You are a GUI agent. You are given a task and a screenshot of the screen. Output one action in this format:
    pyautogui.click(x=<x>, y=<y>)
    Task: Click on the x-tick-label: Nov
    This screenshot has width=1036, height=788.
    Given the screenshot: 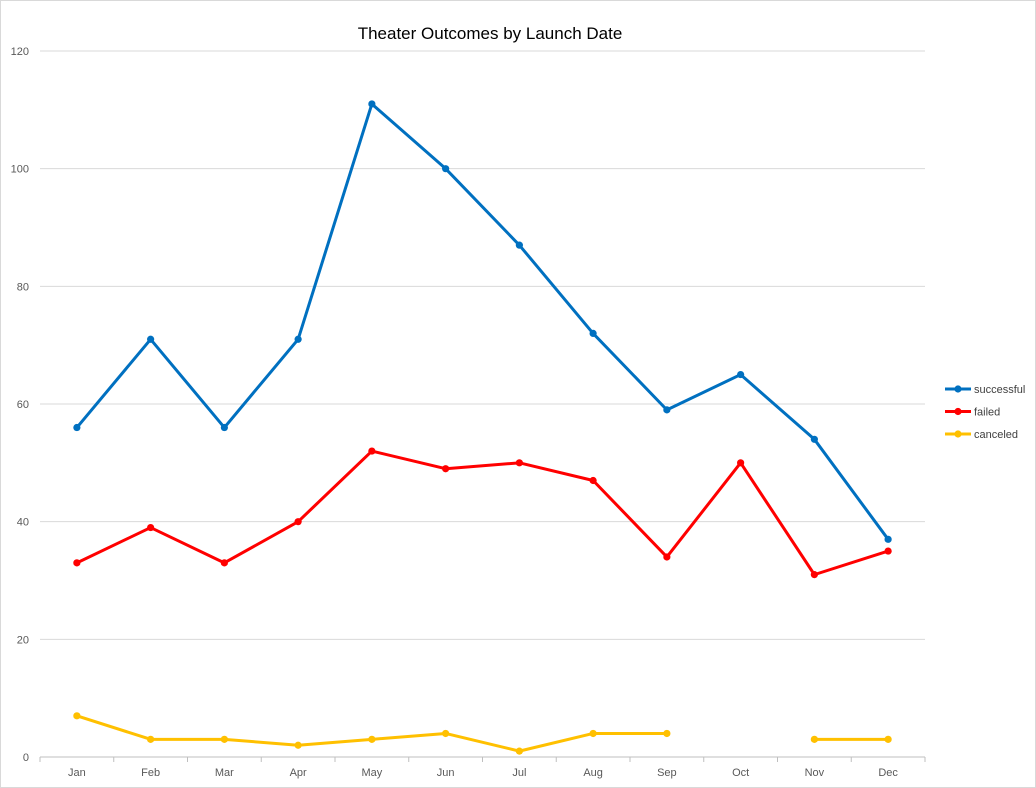 What is the action you would take?
    pyautogui.click(x=815, y=773)
    